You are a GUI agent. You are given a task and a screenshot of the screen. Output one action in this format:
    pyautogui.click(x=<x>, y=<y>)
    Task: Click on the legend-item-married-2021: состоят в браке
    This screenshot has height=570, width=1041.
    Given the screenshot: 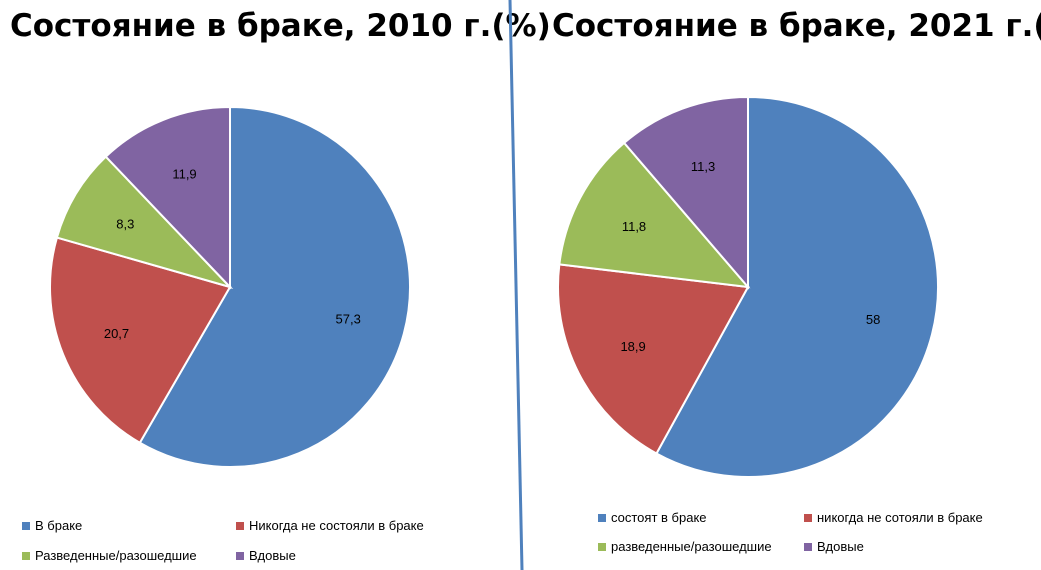 What is the action you would take?
    pyautogui.click(x=652, y=517)
    